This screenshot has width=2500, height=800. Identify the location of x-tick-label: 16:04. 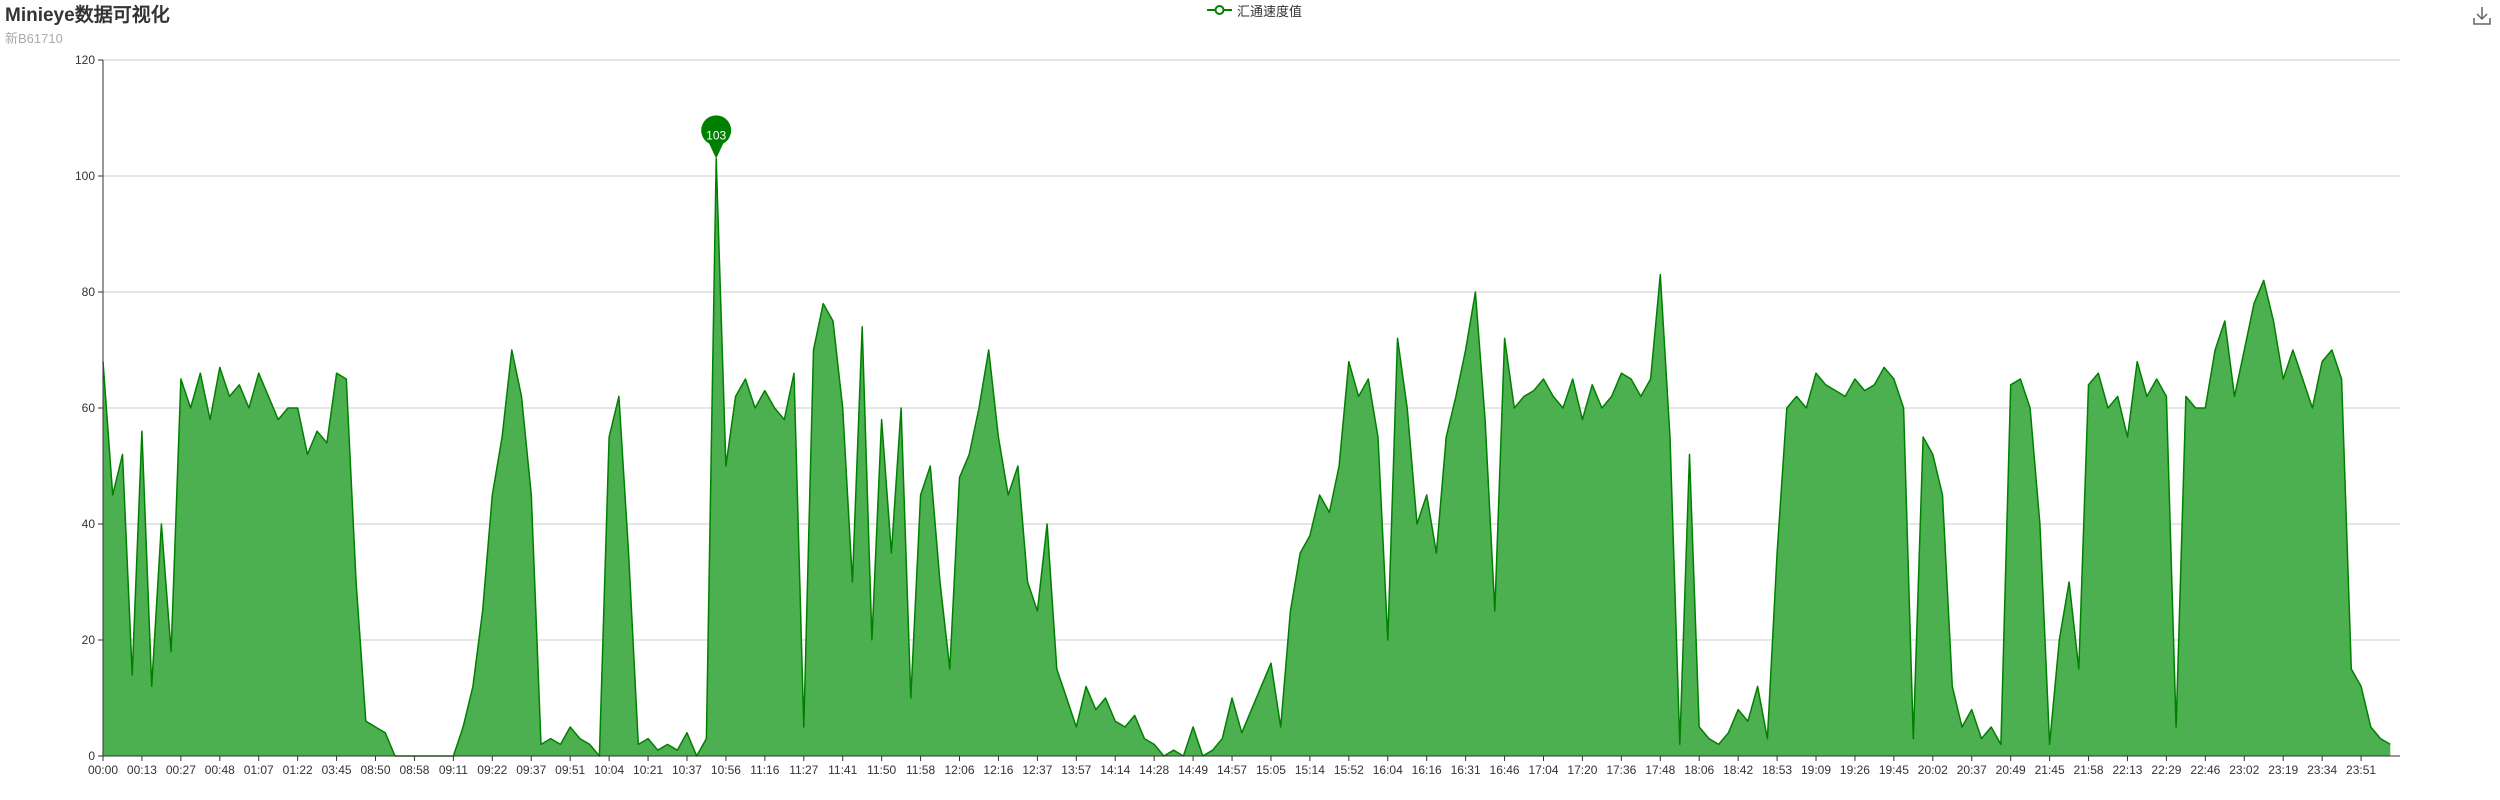
(1388, 770).